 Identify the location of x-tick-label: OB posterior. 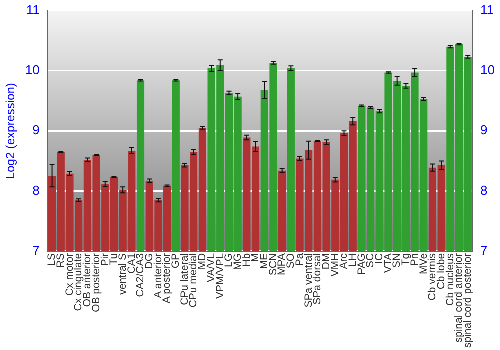
(96, 282).